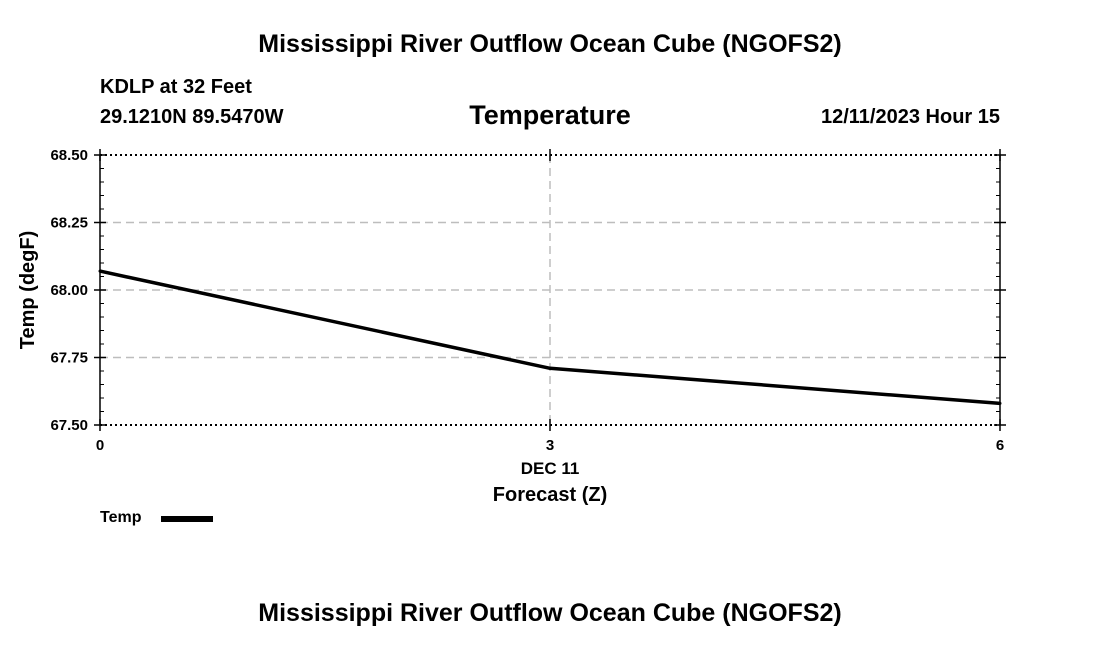  Describe the element at coordinates (100, 445) in the screenshot. I see `x-tick-label: 0` at that location.